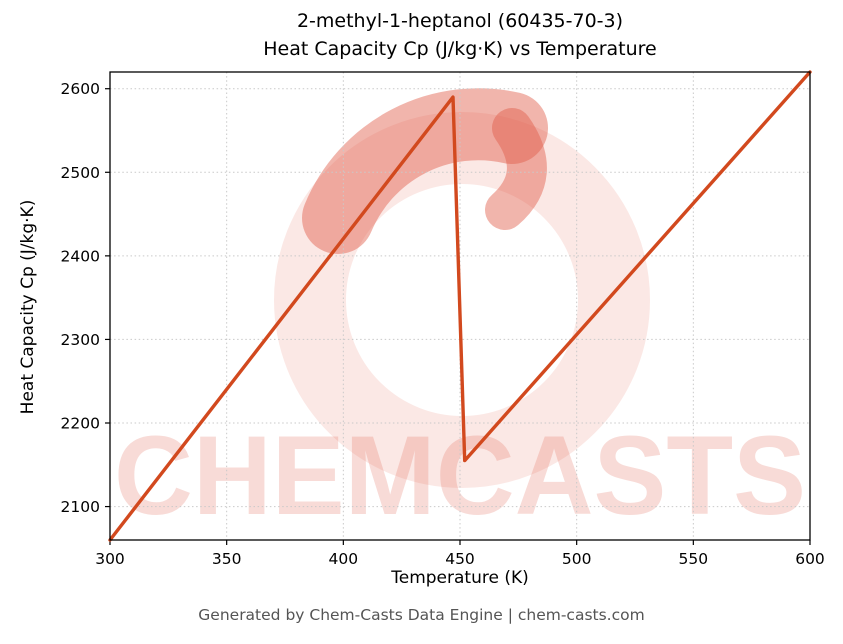  What do you see at coordinates (80, 173) in the screenshot?
I see `y-tick-label: 2500` at bounding box center [80, 173].